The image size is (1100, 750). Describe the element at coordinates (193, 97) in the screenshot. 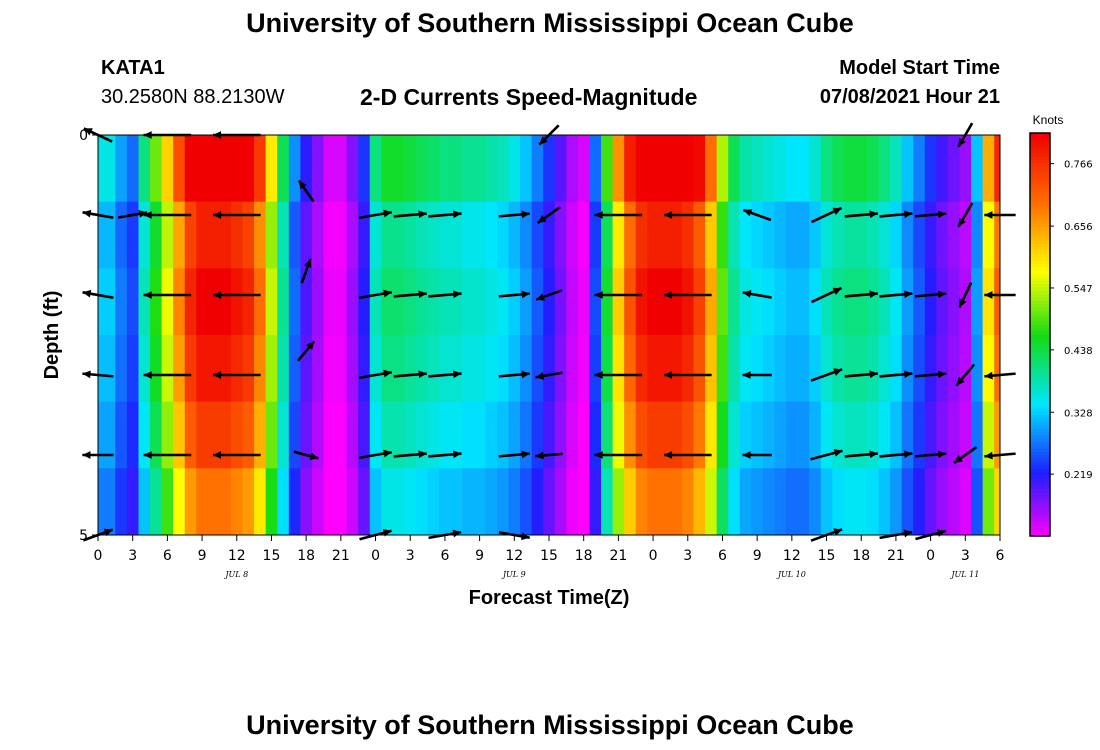

I see `station-coordinates: 30.2580N 88.2130W` at that location.